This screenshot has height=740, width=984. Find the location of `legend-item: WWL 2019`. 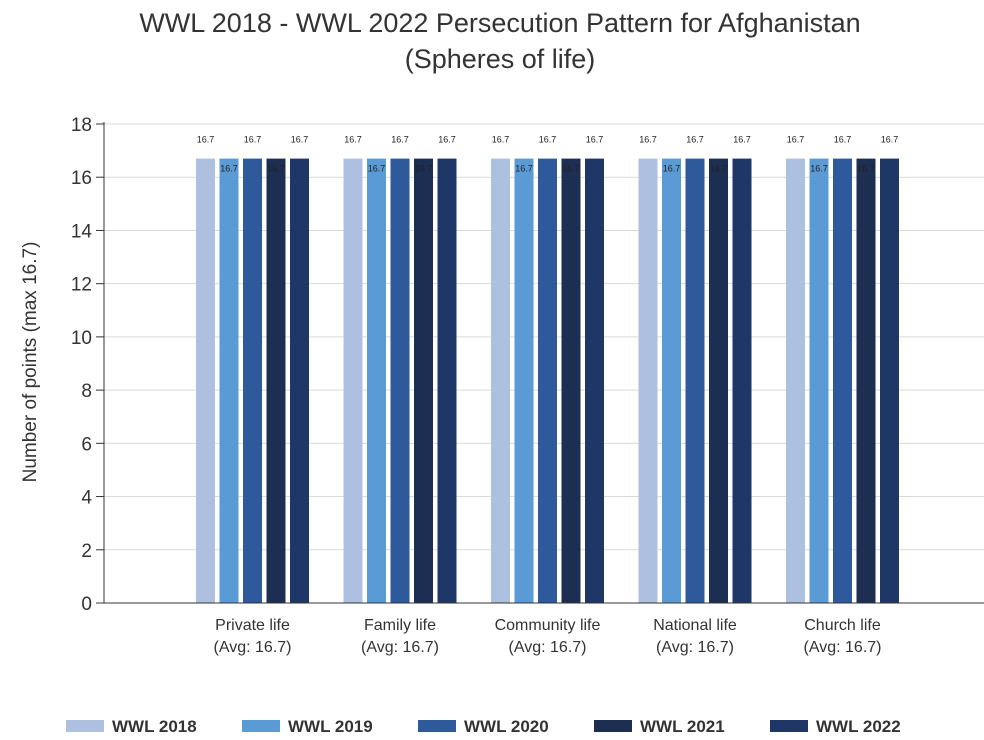

legend-item: WWL 2019 is located at coordinates (307, 726).